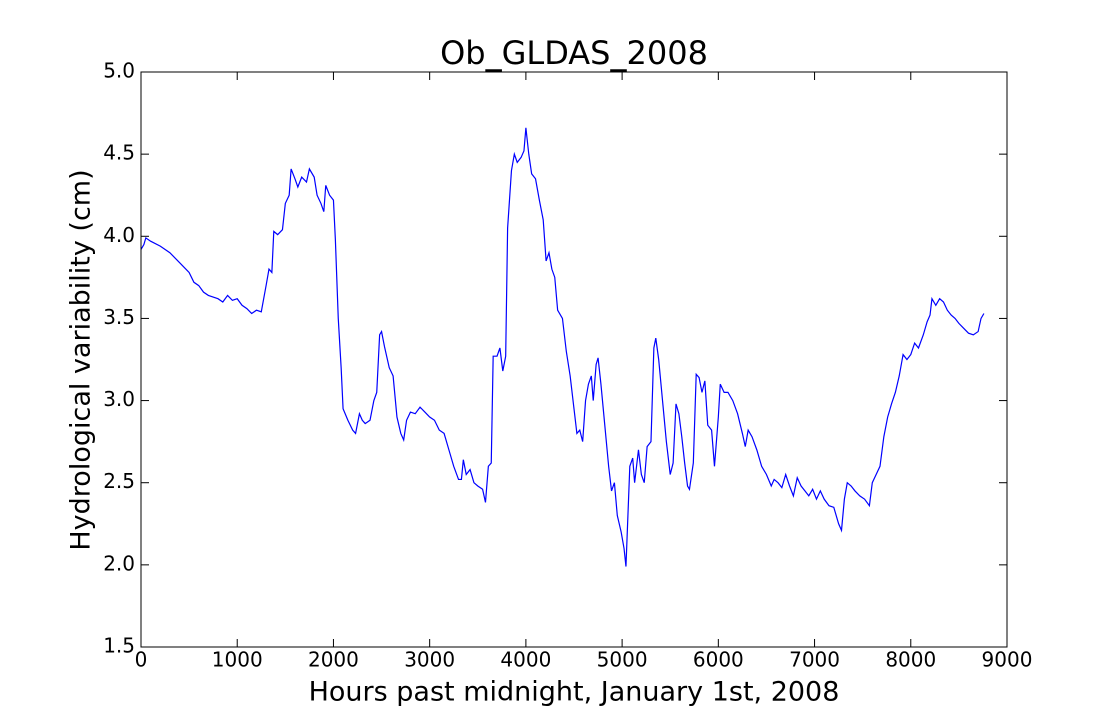  What do you see at coordinates (119, 563) in the screenshot?
I see `y-tick-label: 2.0` at bounding box center [119, 563].